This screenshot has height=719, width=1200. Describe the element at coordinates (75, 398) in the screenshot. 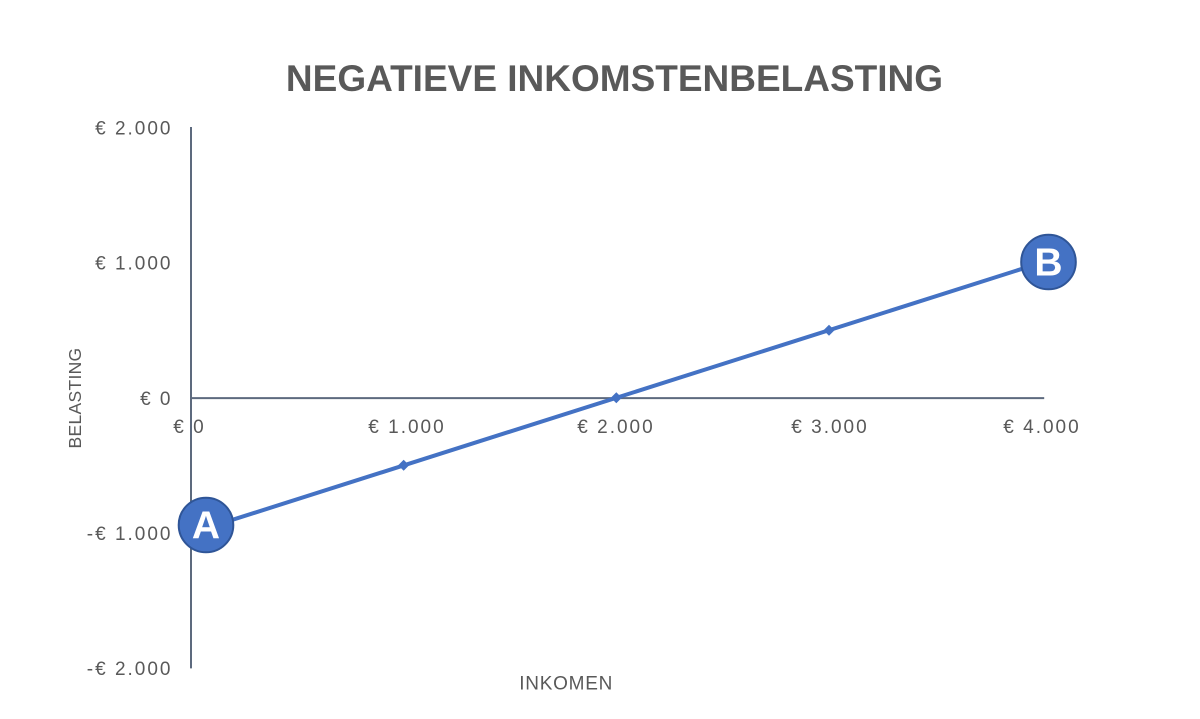

I see `svg-text: BELASTING` at that location.